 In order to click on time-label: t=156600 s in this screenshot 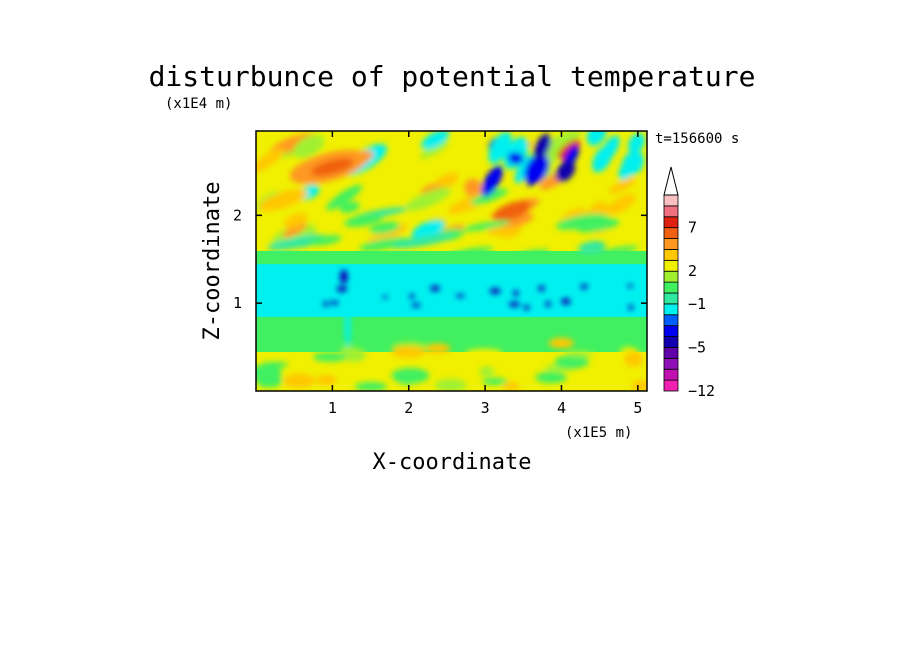, I will do `click(697, 139)`.